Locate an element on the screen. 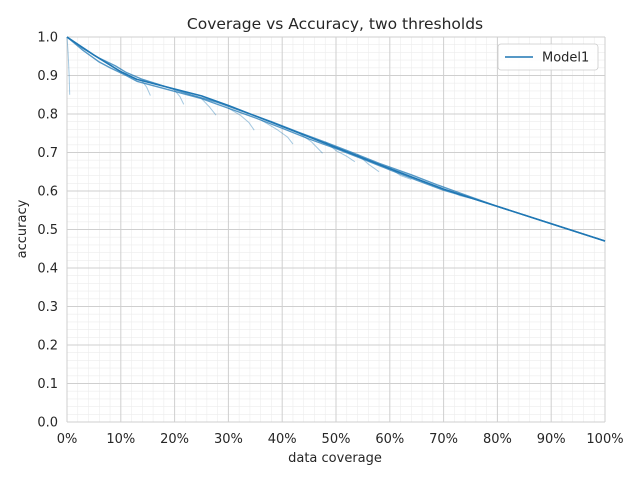 This screenshot has height=480, width=640. x-tick-label: 90% is located at coordinates (551, 439).